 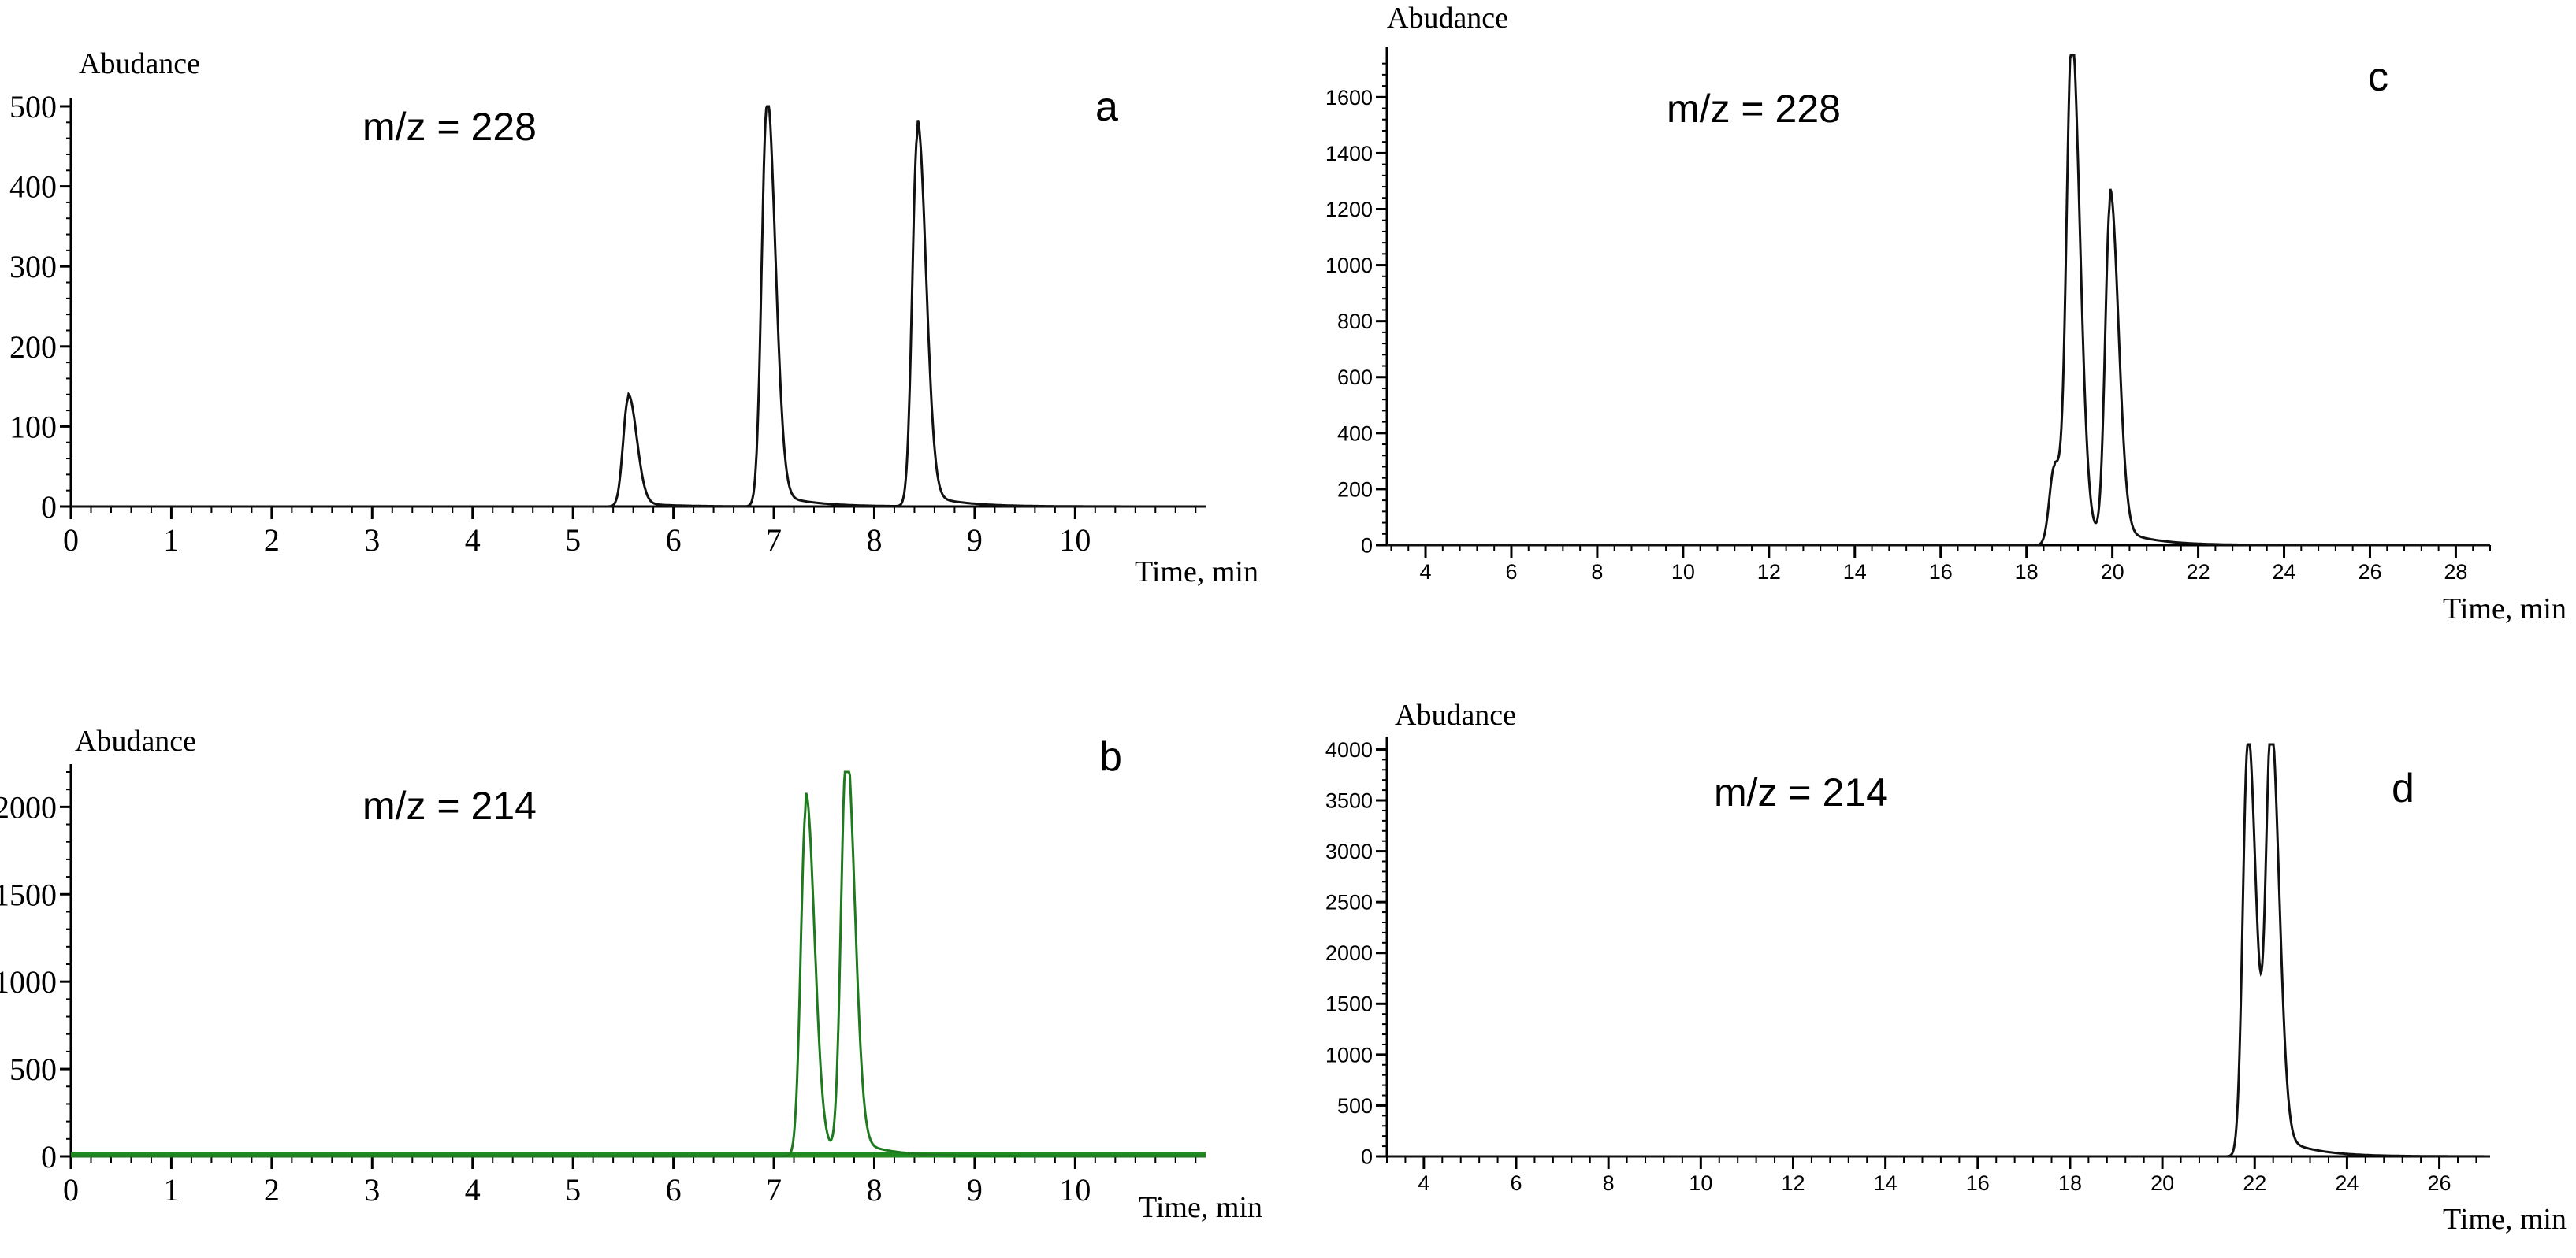 What do you see at coordinates (2378, 77) in the screenshot?
I see `panel-letter: c` at bounding box center [2378, 77].